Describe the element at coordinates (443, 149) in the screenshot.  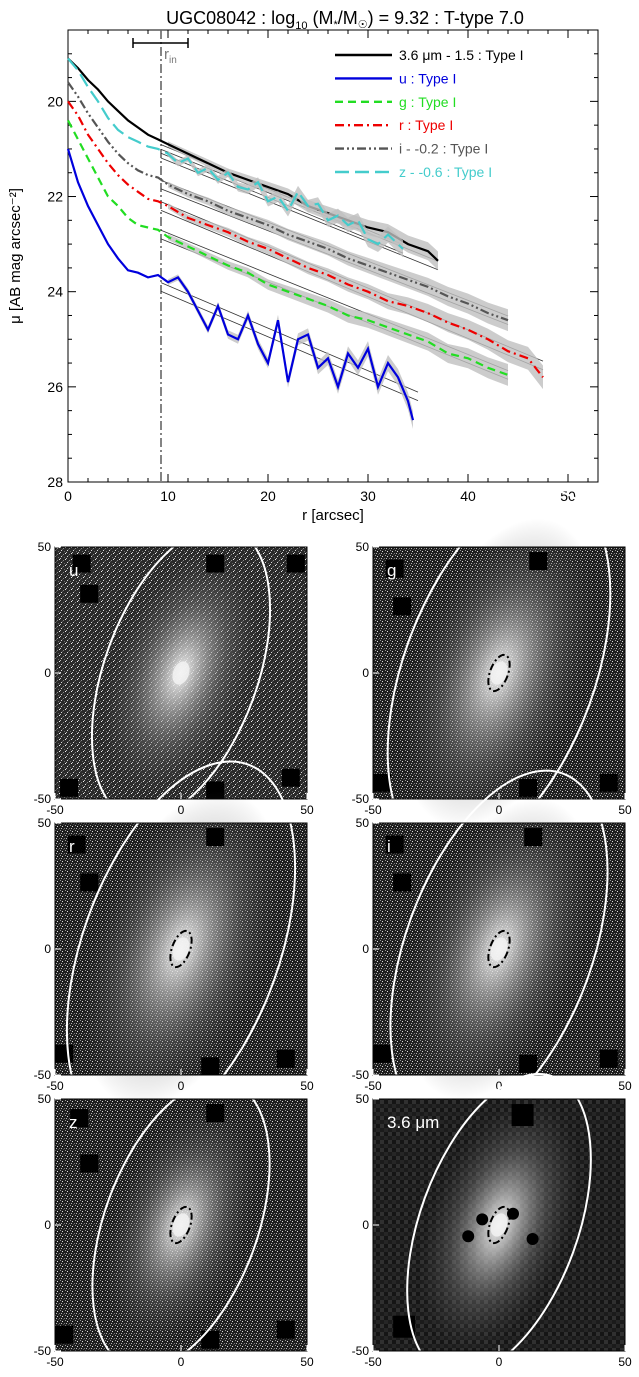
I see `legend-entry: i - -0.2 : Type I` at that location.